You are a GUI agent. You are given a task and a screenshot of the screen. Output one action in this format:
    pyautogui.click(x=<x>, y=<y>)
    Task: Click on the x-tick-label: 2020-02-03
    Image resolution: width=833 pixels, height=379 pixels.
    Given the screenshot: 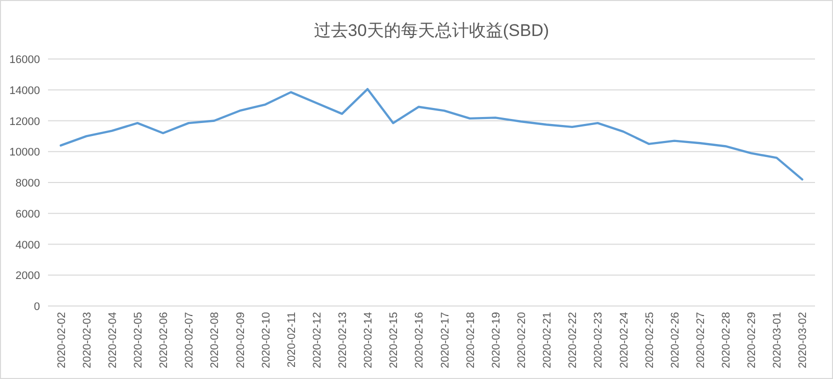 What is the action you would take?
    pyautogui.click(x=87, y=340)
    